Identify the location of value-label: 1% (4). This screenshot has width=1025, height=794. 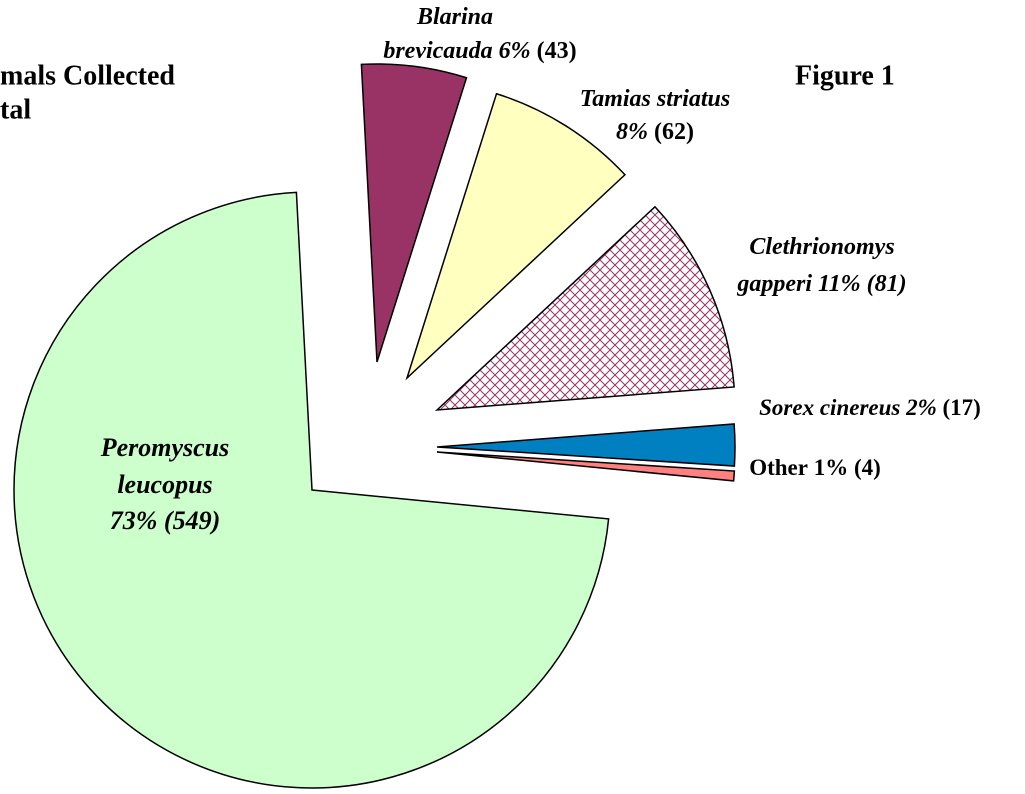
(847, 467).